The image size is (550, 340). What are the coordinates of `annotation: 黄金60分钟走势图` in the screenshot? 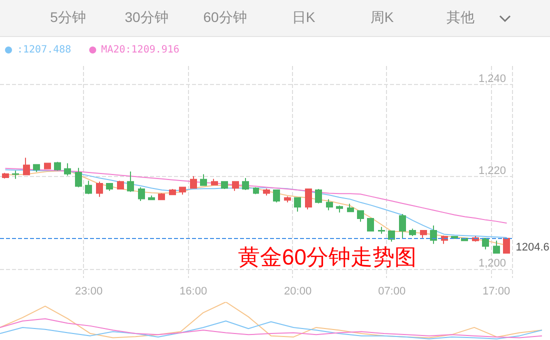 It's located at (327, 257).